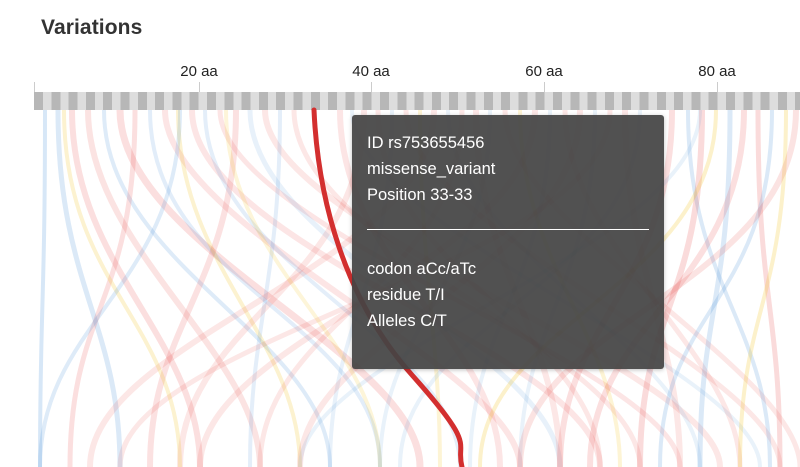 The width and height of the screenshot is (800, 467). What do you see at coordinates (407, 321) in the screenshot?
I see `variant-alleles: Alleles C/T` at bounding box center [407, 321].